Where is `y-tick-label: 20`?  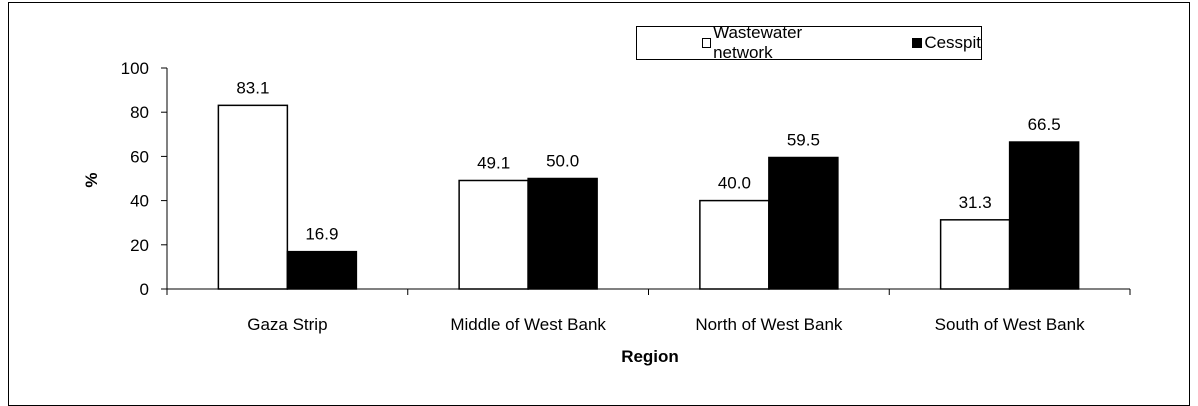
y-tick-label: 20 is located at coordinates (139, 245).